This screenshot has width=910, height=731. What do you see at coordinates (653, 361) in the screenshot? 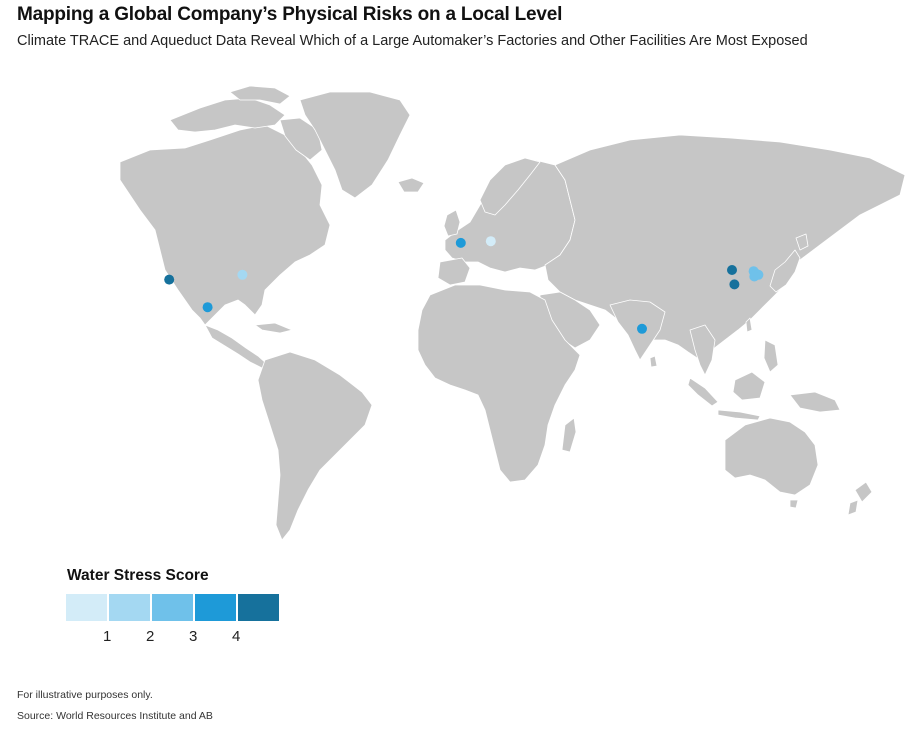
I see `land-sri-lanka` at bounding box center [653, 361].